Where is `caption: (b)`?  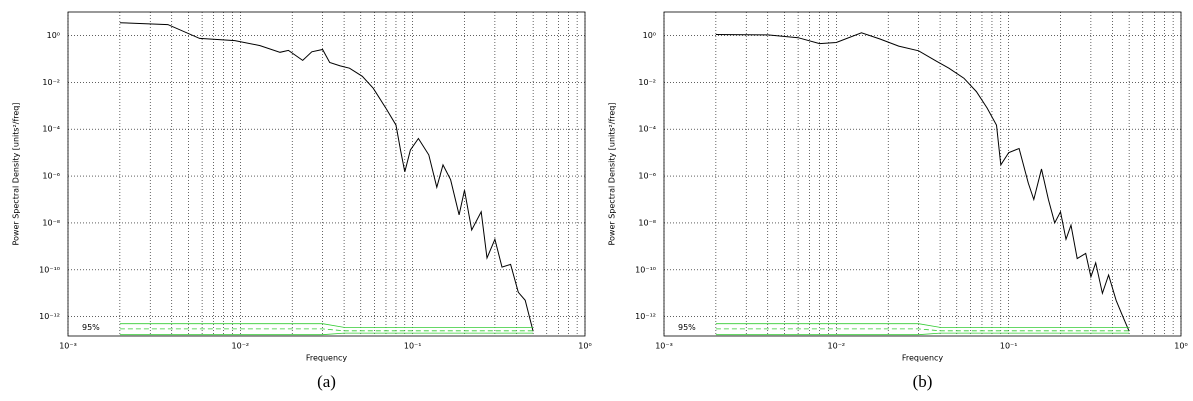
caption: (b) is located at coordinates (923, 381).